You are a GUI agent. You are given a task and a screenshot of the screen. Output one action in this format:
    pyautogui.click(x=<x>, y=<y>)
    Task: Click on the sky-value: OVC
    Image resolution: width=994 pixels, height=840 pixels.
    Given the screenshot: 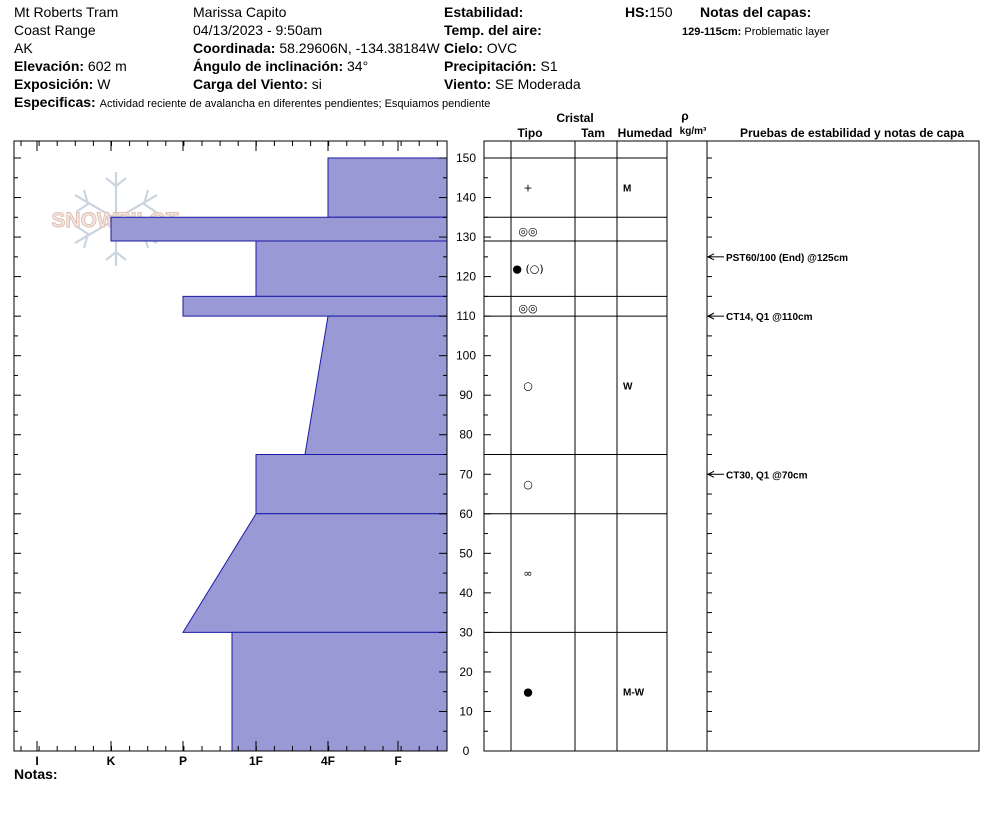 What is the action you would take?
    pyautogui.click(x=502, y=48)
    